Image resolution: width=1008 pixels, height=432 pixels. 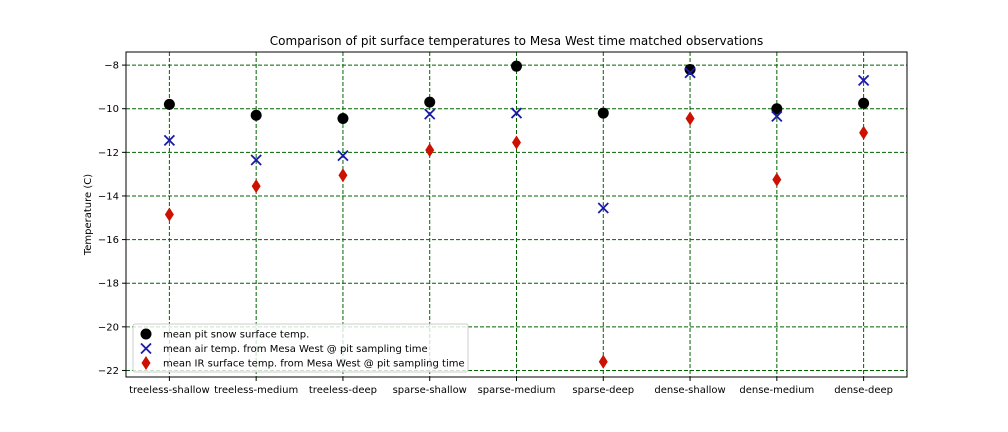 I want to click on legend-box, so click(x=300, y=348).